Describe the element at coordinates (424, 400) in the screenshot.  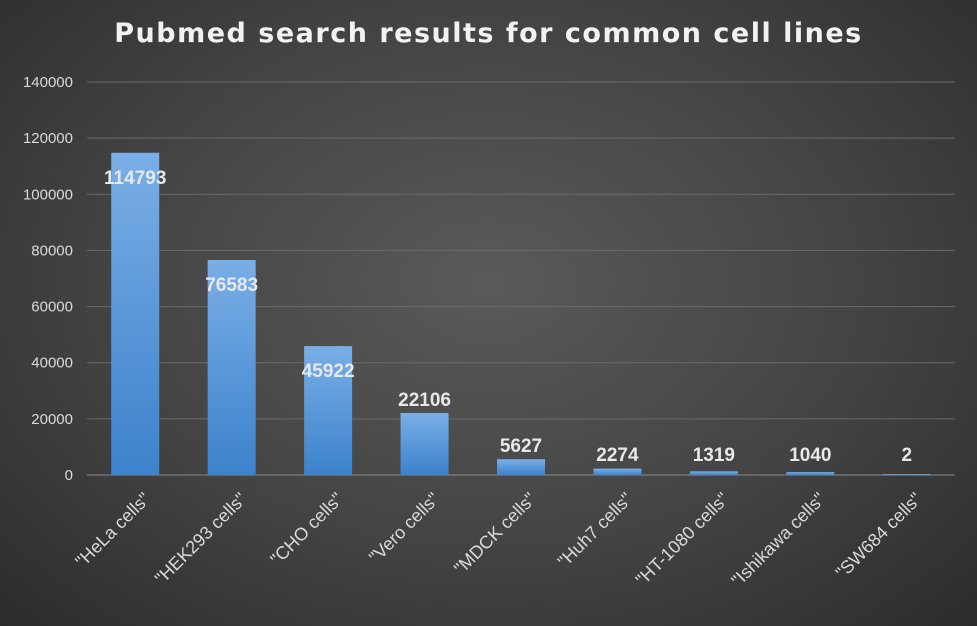
I see `data-label: 22106` at that location.